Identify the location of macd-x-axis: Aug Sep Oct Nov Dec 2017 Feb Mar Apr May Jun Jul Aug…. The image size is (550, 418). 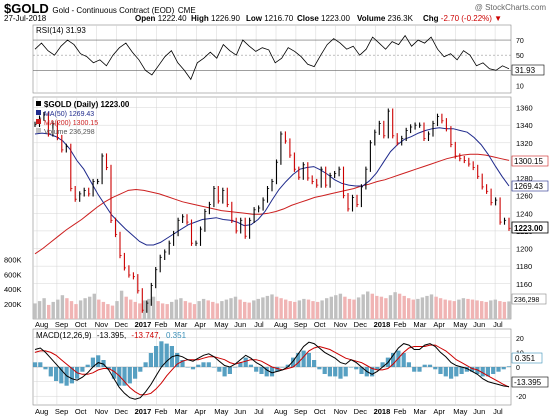
(269, 411).